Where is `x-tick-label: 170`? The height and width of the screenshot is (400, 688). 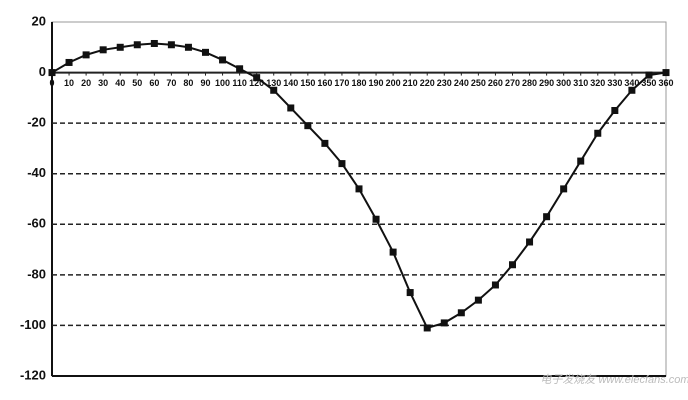
x-tick-label: 170 is located at coordinates (341, 83).